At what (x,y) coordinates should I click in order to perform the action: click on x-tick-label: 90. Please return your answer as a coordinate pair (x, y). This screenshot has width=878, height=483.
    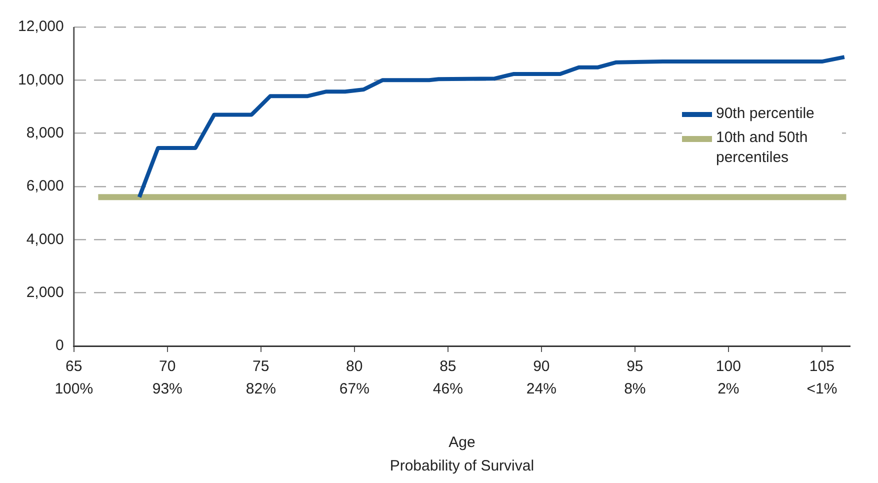
    Looking at the image, I should click on (541, 367).